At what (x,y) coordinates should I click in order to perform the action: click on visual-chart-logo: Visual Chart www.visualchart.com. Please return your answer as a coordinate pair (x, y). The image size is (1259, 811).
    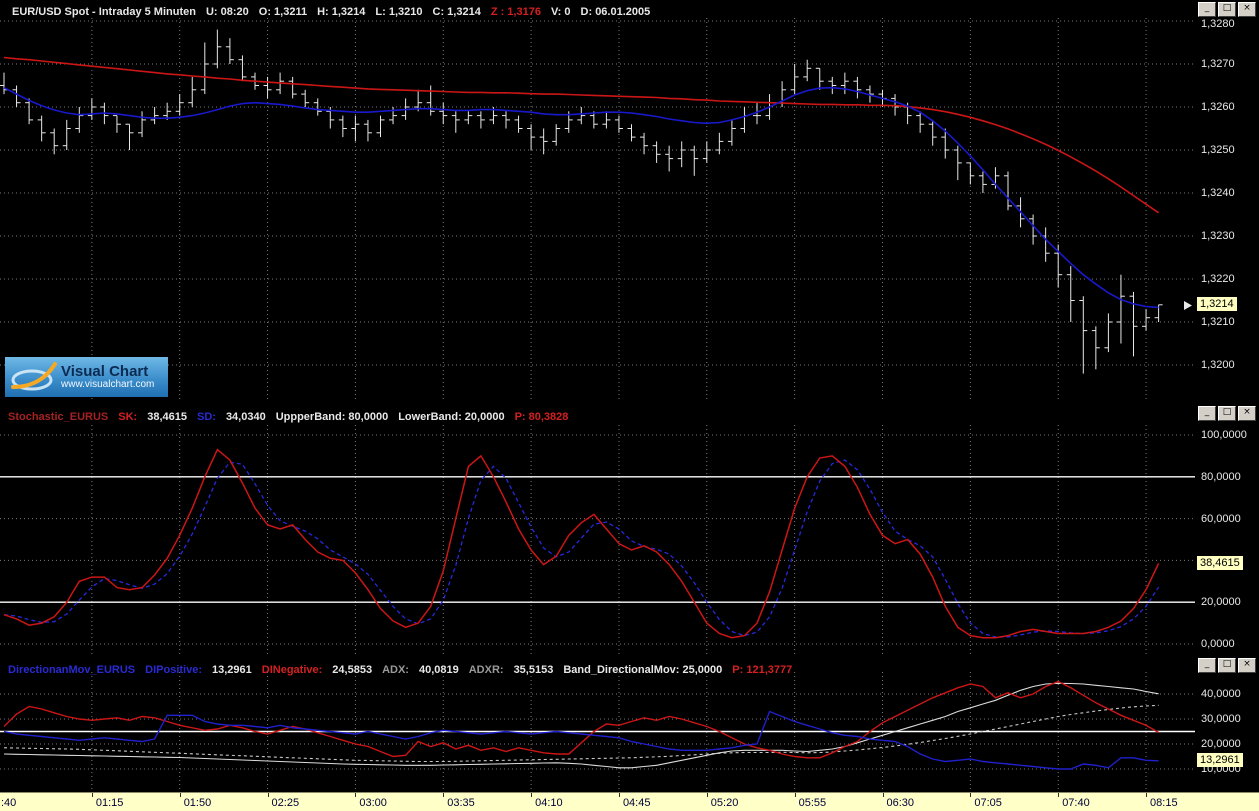
    Looking at the image, I should click on (86, 377).